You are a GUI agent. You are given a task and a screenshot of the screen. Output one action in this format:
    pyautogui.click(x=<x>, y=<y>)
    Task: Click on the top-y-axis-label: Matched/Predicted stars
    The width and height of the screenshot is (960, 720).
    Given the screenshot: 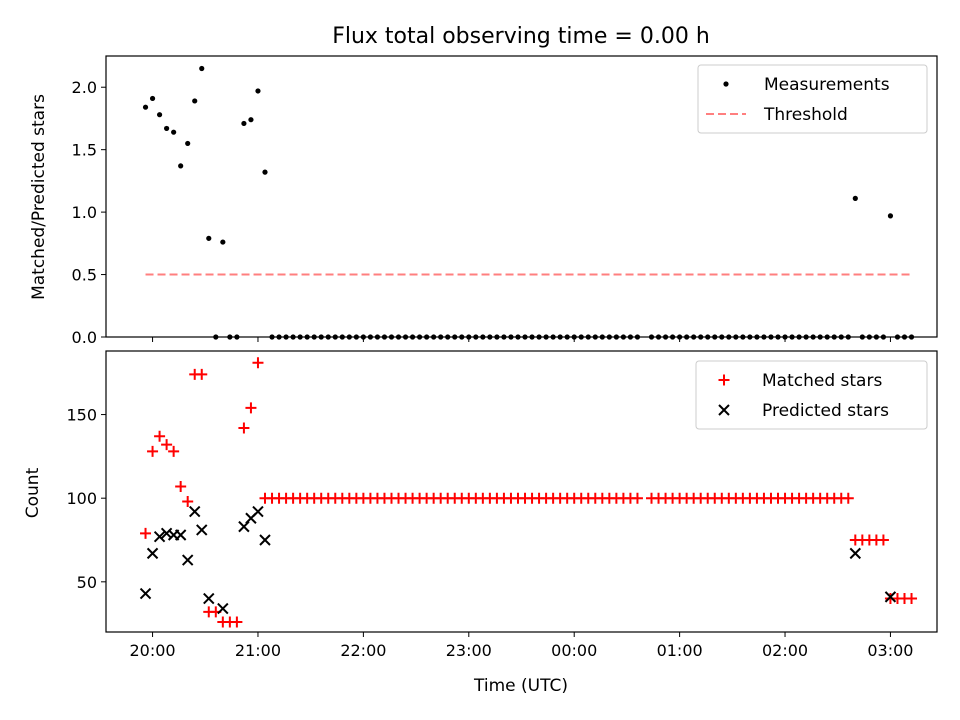 What is the action you would take?
    pyautogui.click(x=39, y=197)
    